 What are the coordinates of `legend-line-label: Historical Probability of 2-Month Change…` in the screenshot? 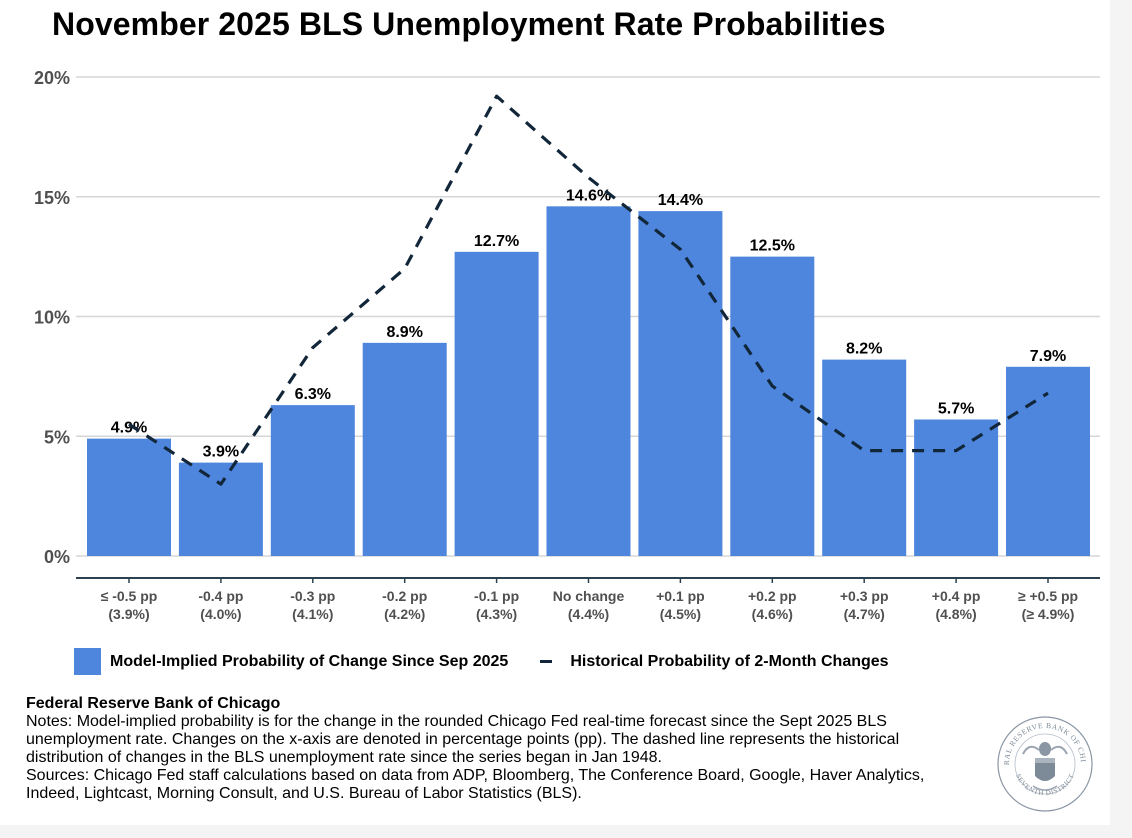 It's located at (729, 661).